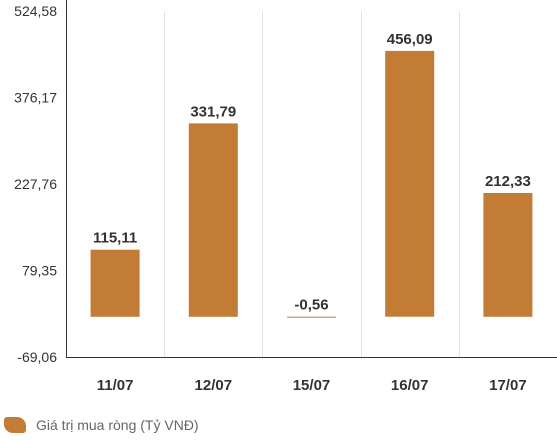 This screenshot has width=557, height=440. I want to click on x-tick-label: 15/07, so click(312, 385).